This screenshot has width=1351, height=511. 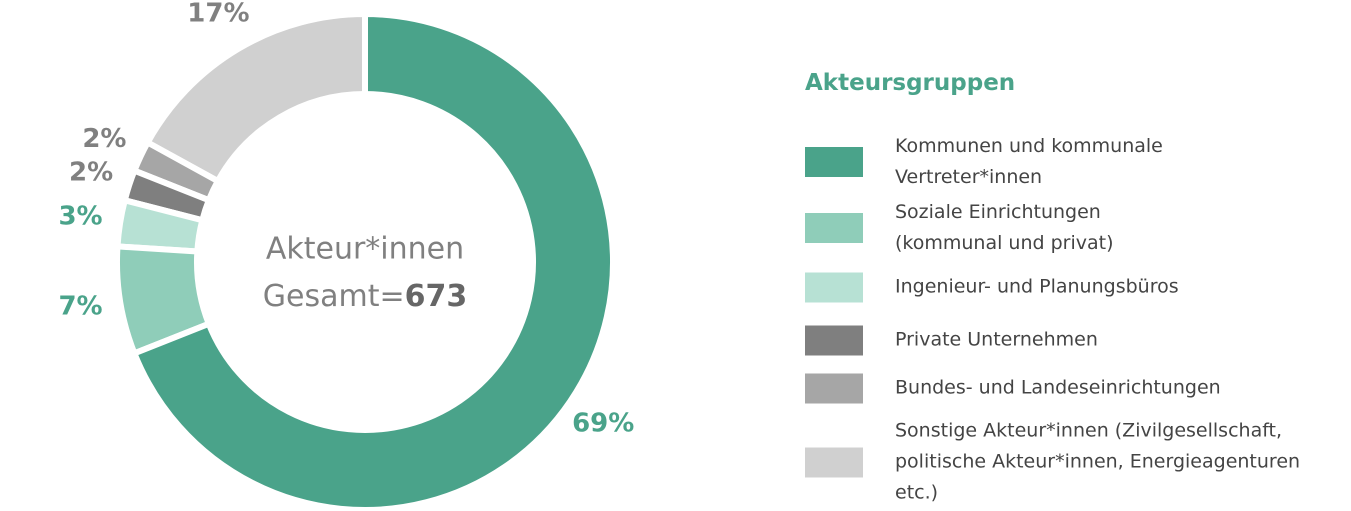 I want to click on data-label: 69%, so click(x=603, y=423).